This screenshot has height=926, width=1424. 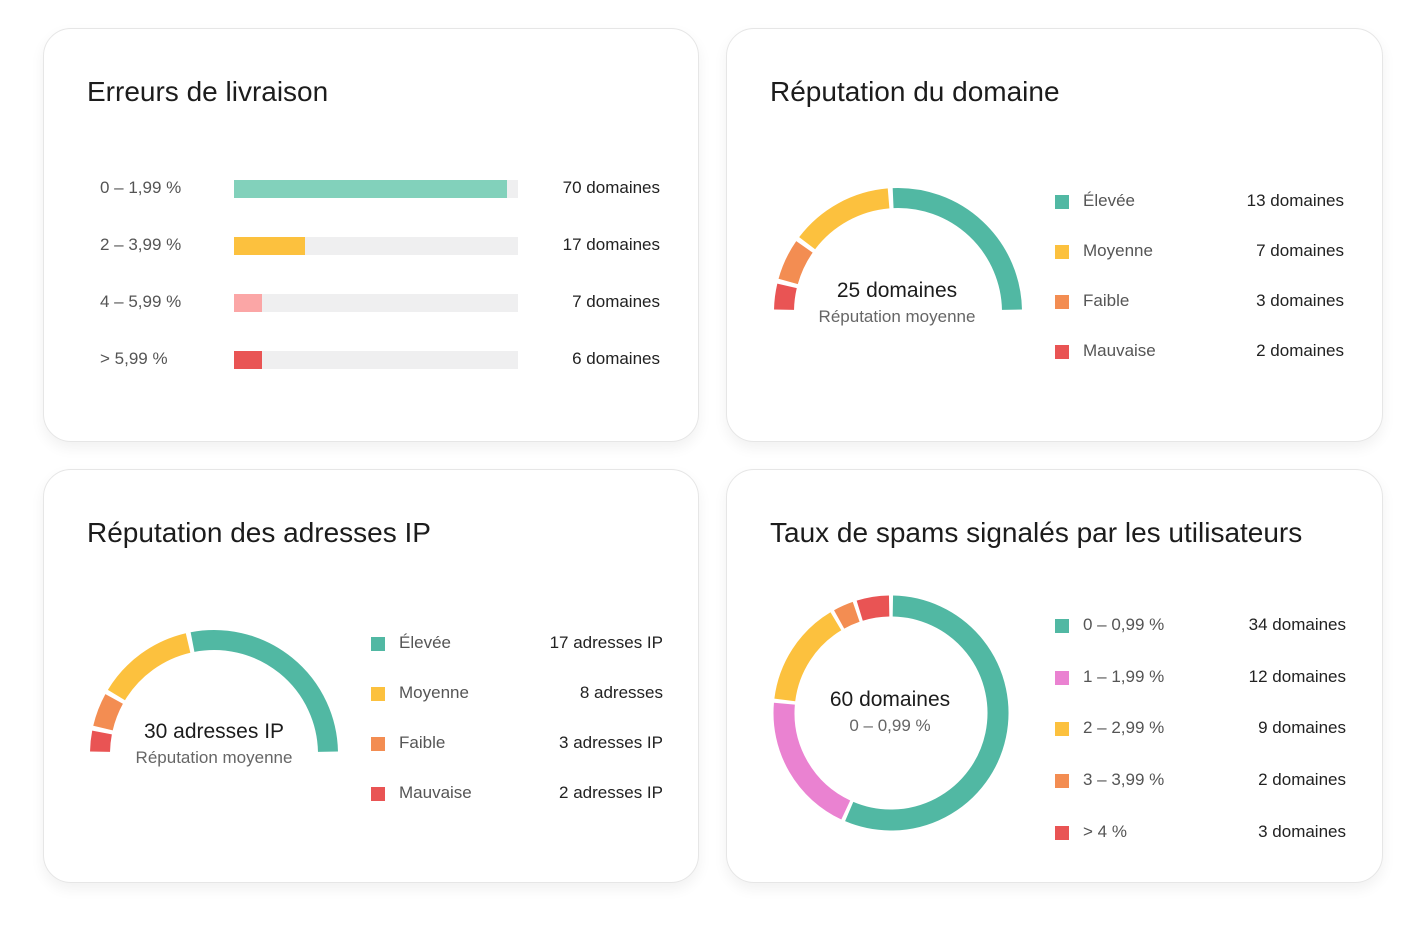 I want to click on bar-label: > 5,99 %, so click(x=134, y=358).